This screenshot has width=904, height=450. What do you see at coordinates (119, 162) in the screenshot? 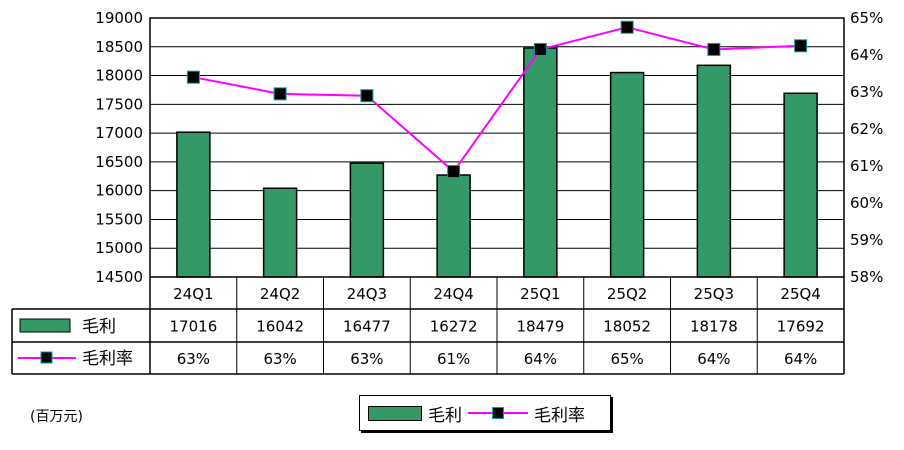
I see `y-left-tick-label: 16500` at bounding box center [119, 162].